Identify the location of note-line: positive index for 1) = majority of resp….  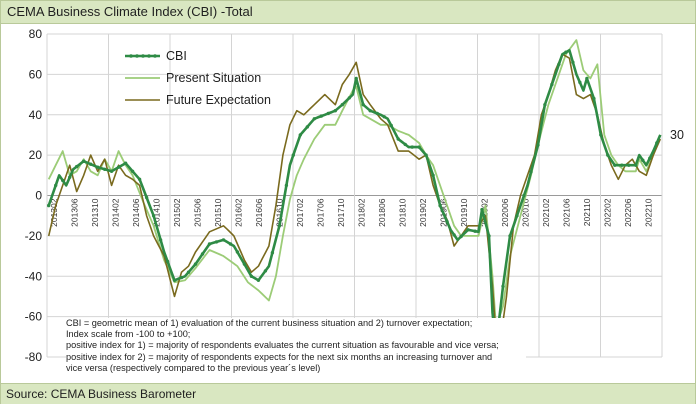
(282, 345).